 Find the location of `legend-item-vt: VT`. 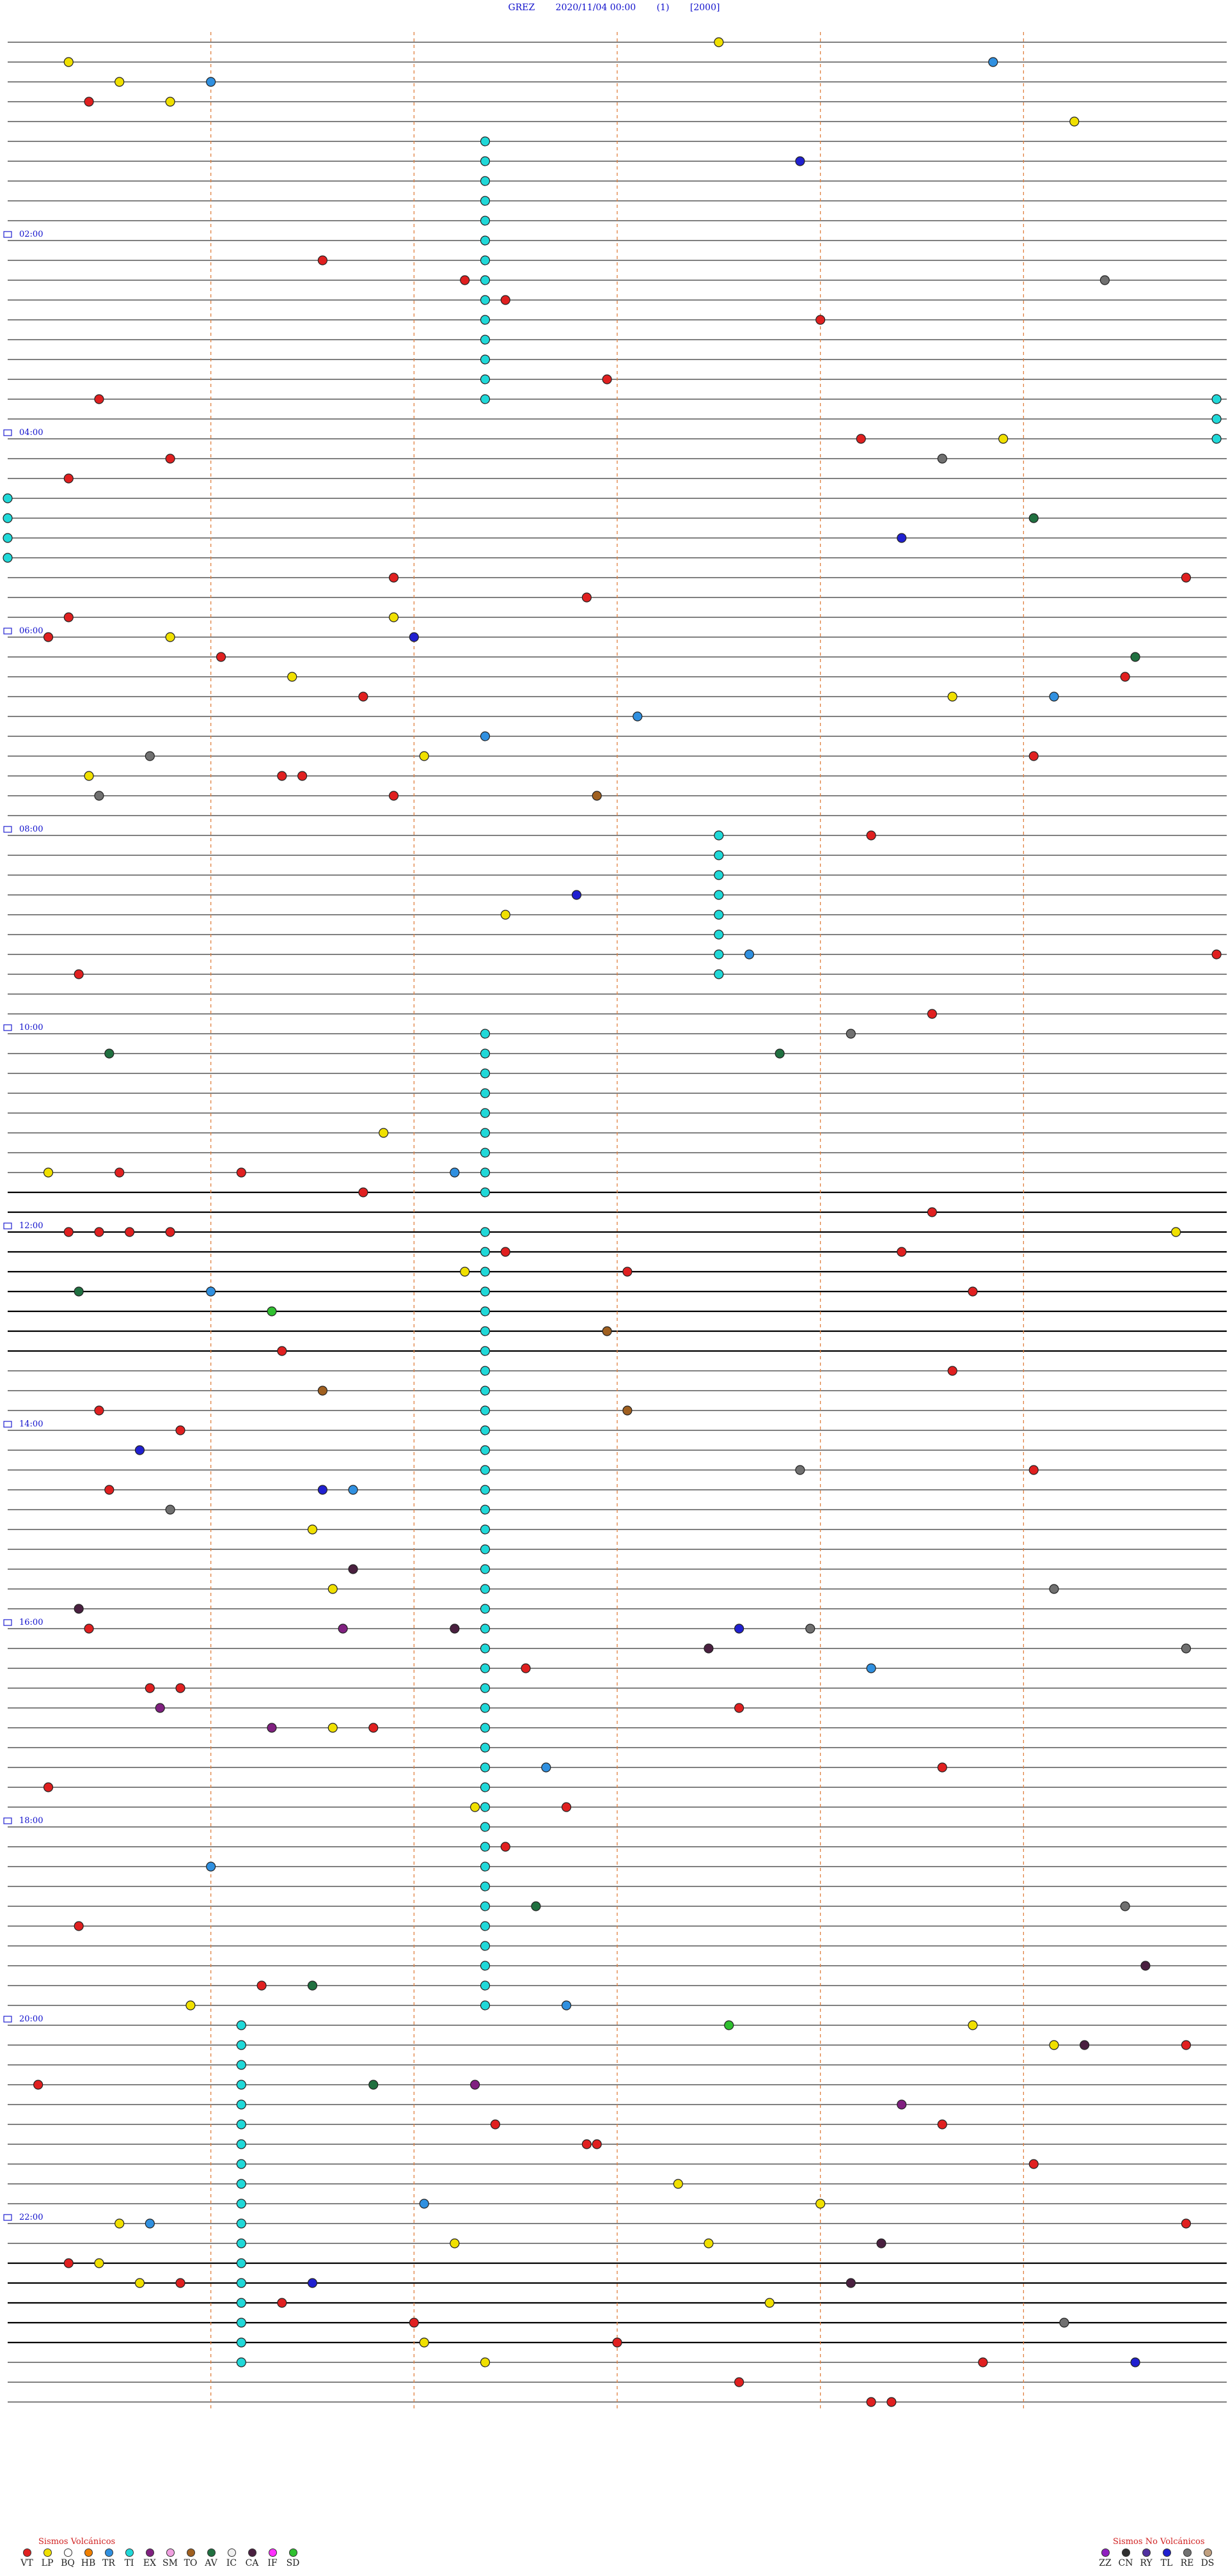

legend-item-vt: VT is located at coordinates (27, 2558).